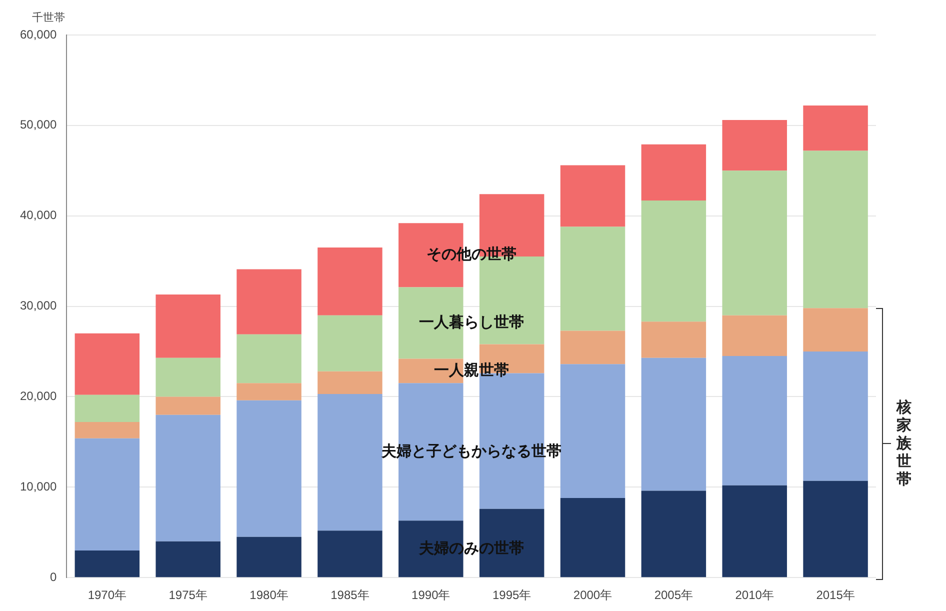  I want to click on x-tick-label: 1985年, so click(350, 595).